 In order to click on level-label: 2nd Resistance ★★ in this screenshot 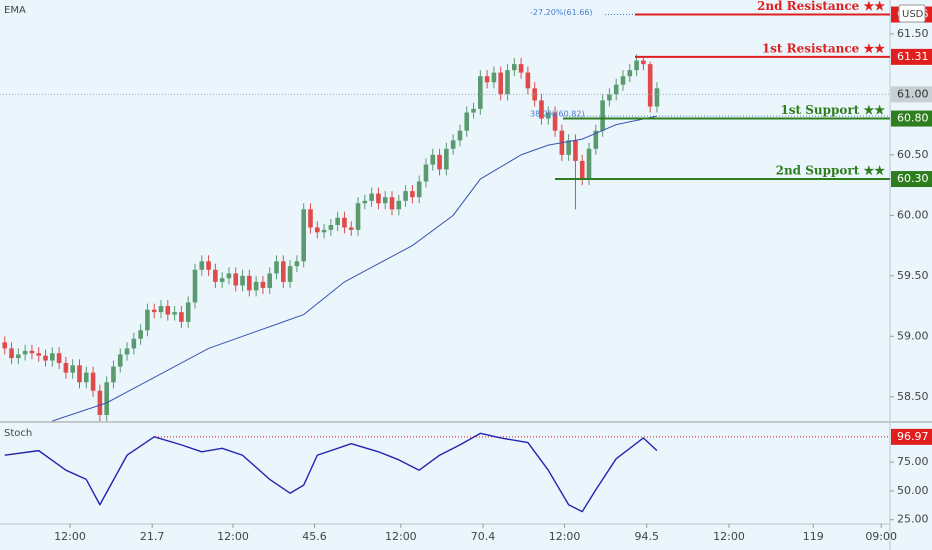, I will do `click(821, 6)`.